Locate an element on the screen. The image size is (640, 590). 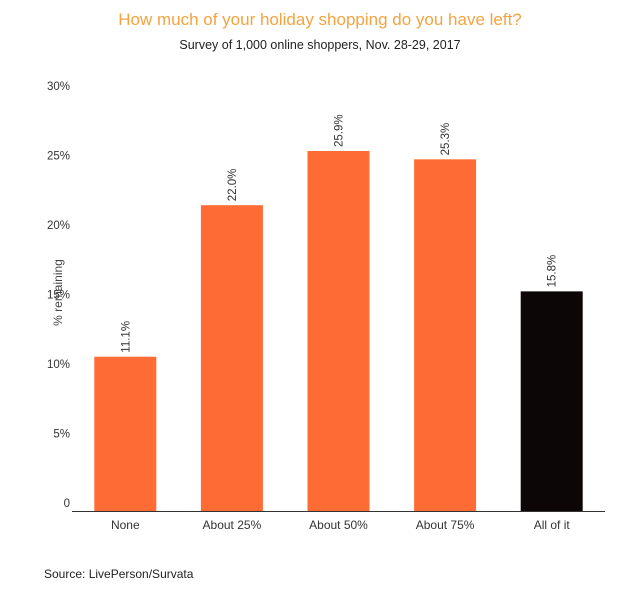
x-tick-label: About 75% is located at coordinates (445, 525).